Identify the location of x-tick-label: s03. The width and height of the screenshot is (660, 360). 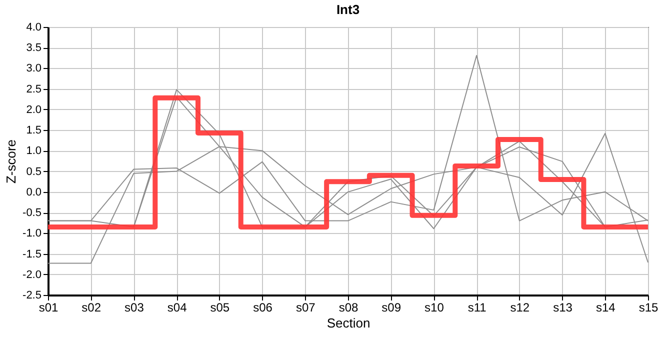
(134, 307).